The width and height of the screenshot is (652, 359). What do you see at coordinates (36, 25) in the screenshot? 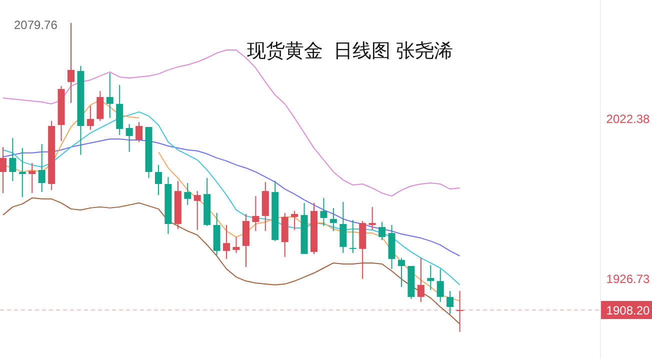
I see `annotation: 2079.76` at bounding box center [36, 25].